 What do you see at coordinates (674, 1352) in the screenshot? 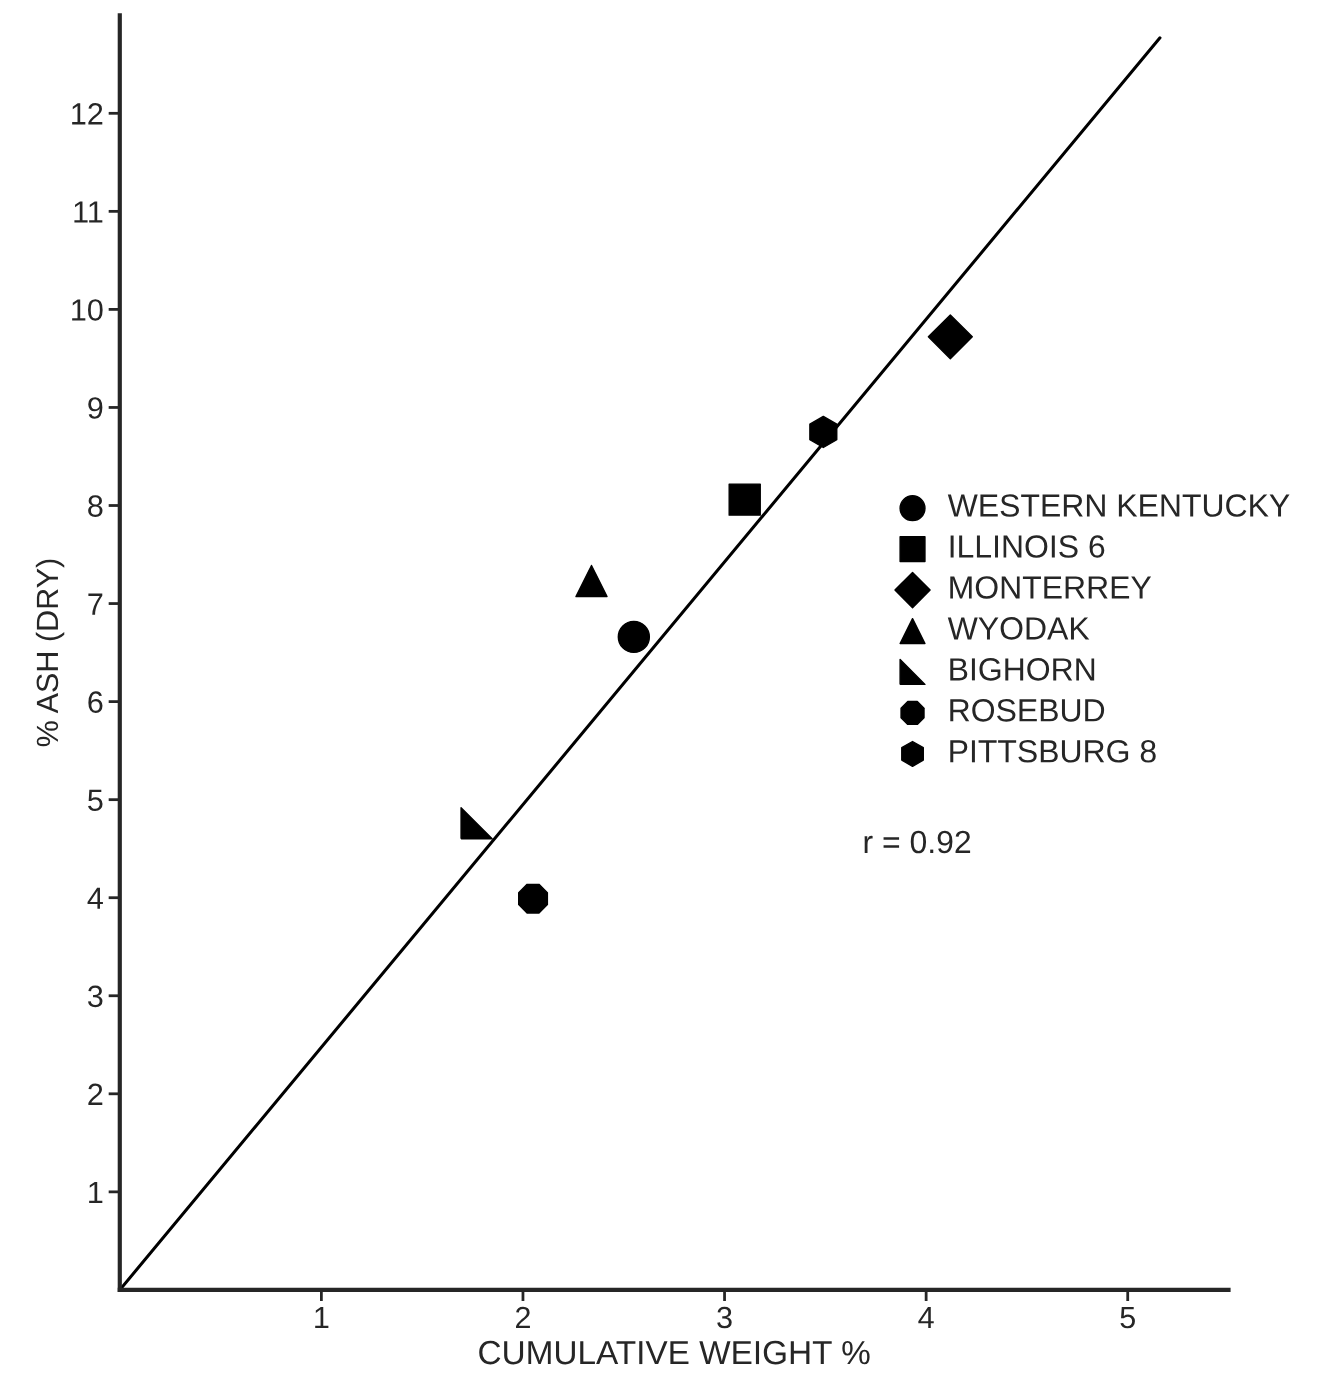
I see `x-axis-title: CUMULATIVE WEIGHT %` at bounding box center [674, 1352].